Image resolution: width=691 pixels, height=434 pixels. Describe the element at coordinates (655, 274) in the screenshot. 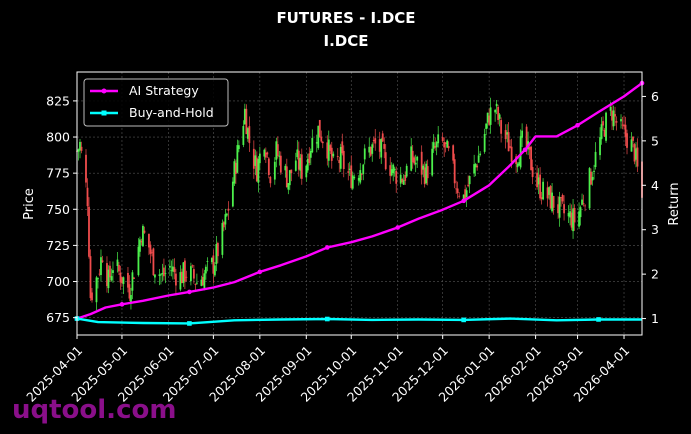

I see `y-right-tick-label: 2` at that location.